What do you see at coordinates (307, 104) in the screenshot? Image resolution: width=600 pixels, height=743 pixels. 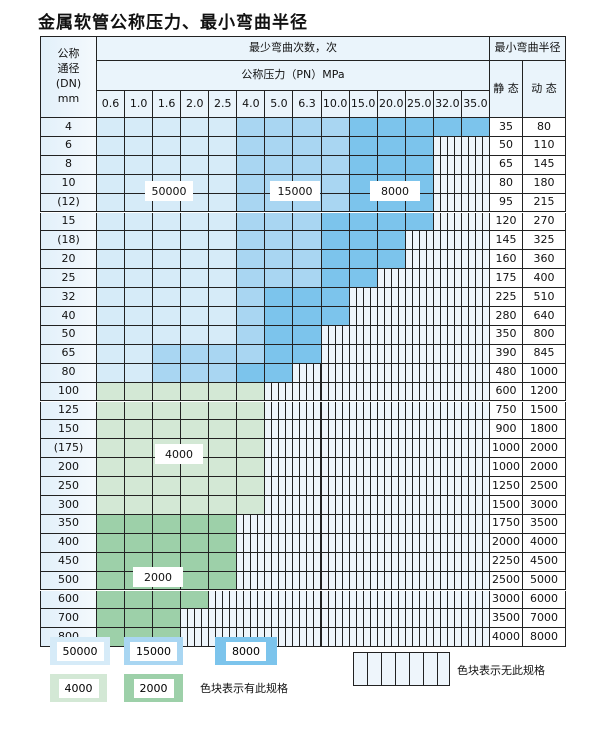 I see `pressure-column-header: 6.3` at bounding box center [307, 104].